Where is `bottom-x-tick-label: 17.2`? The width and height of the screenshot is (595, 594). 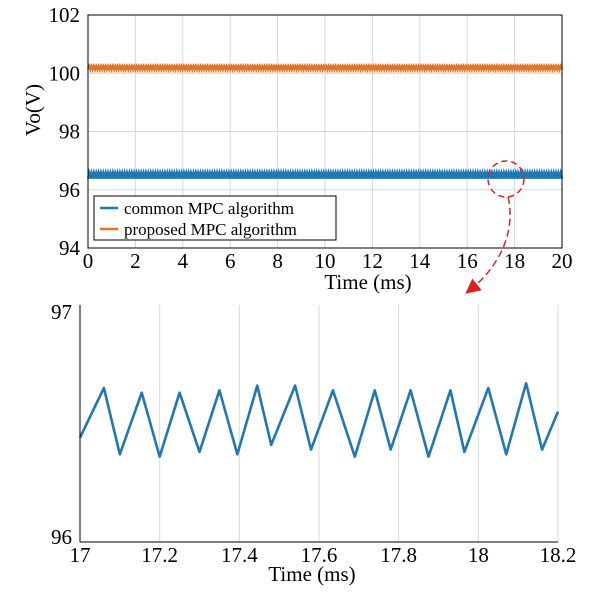
bottom-x-tick-label: 17.2 is located at coordinates (159, 555).